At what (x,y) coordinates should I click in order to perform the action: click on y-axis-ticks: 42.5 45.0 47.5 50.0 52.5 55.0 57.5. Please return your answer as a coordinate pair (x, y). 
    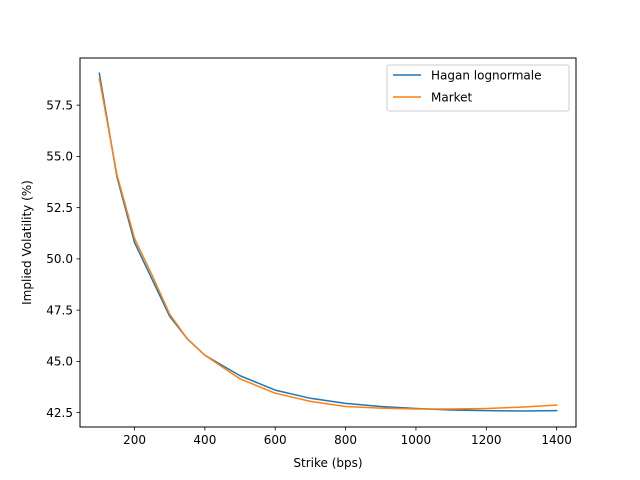
    Looking at the image, I should click on (63, 259).